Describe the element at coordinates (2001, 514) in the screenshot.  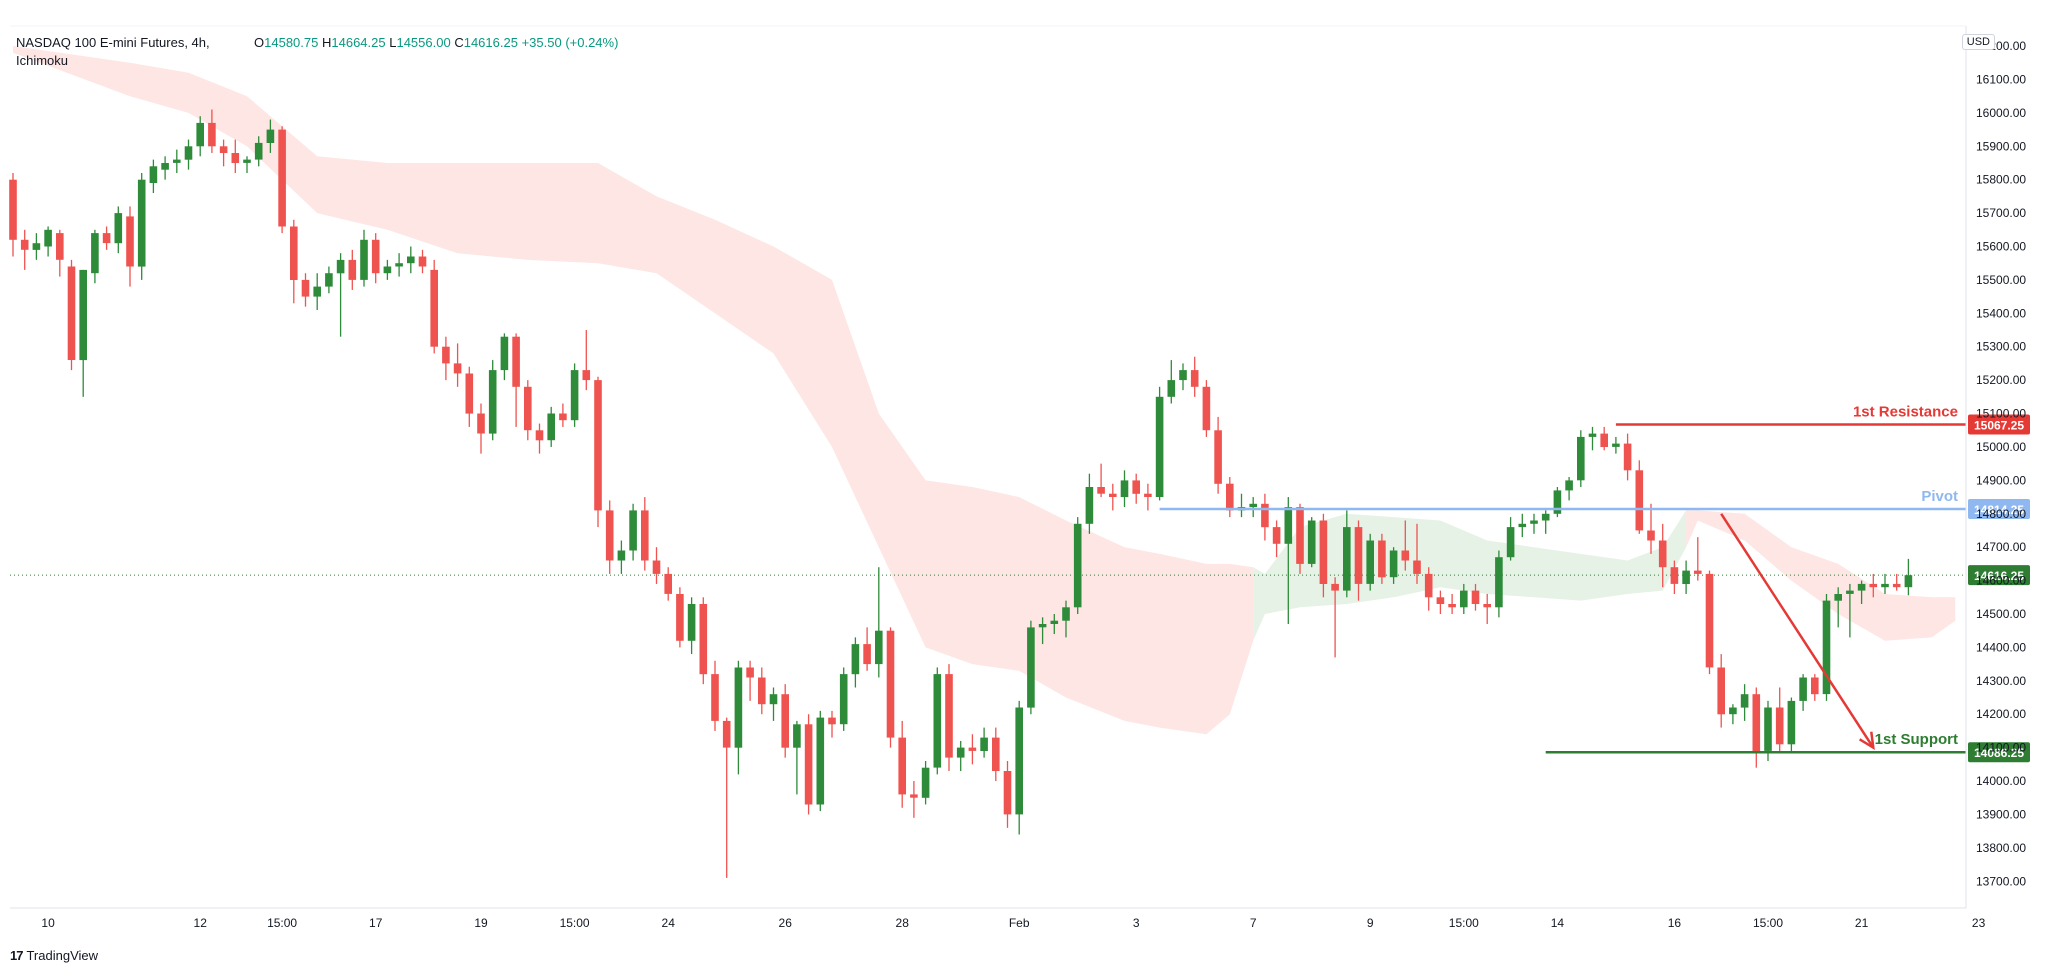
I see `price-tick-label: 14800.00` at that location.